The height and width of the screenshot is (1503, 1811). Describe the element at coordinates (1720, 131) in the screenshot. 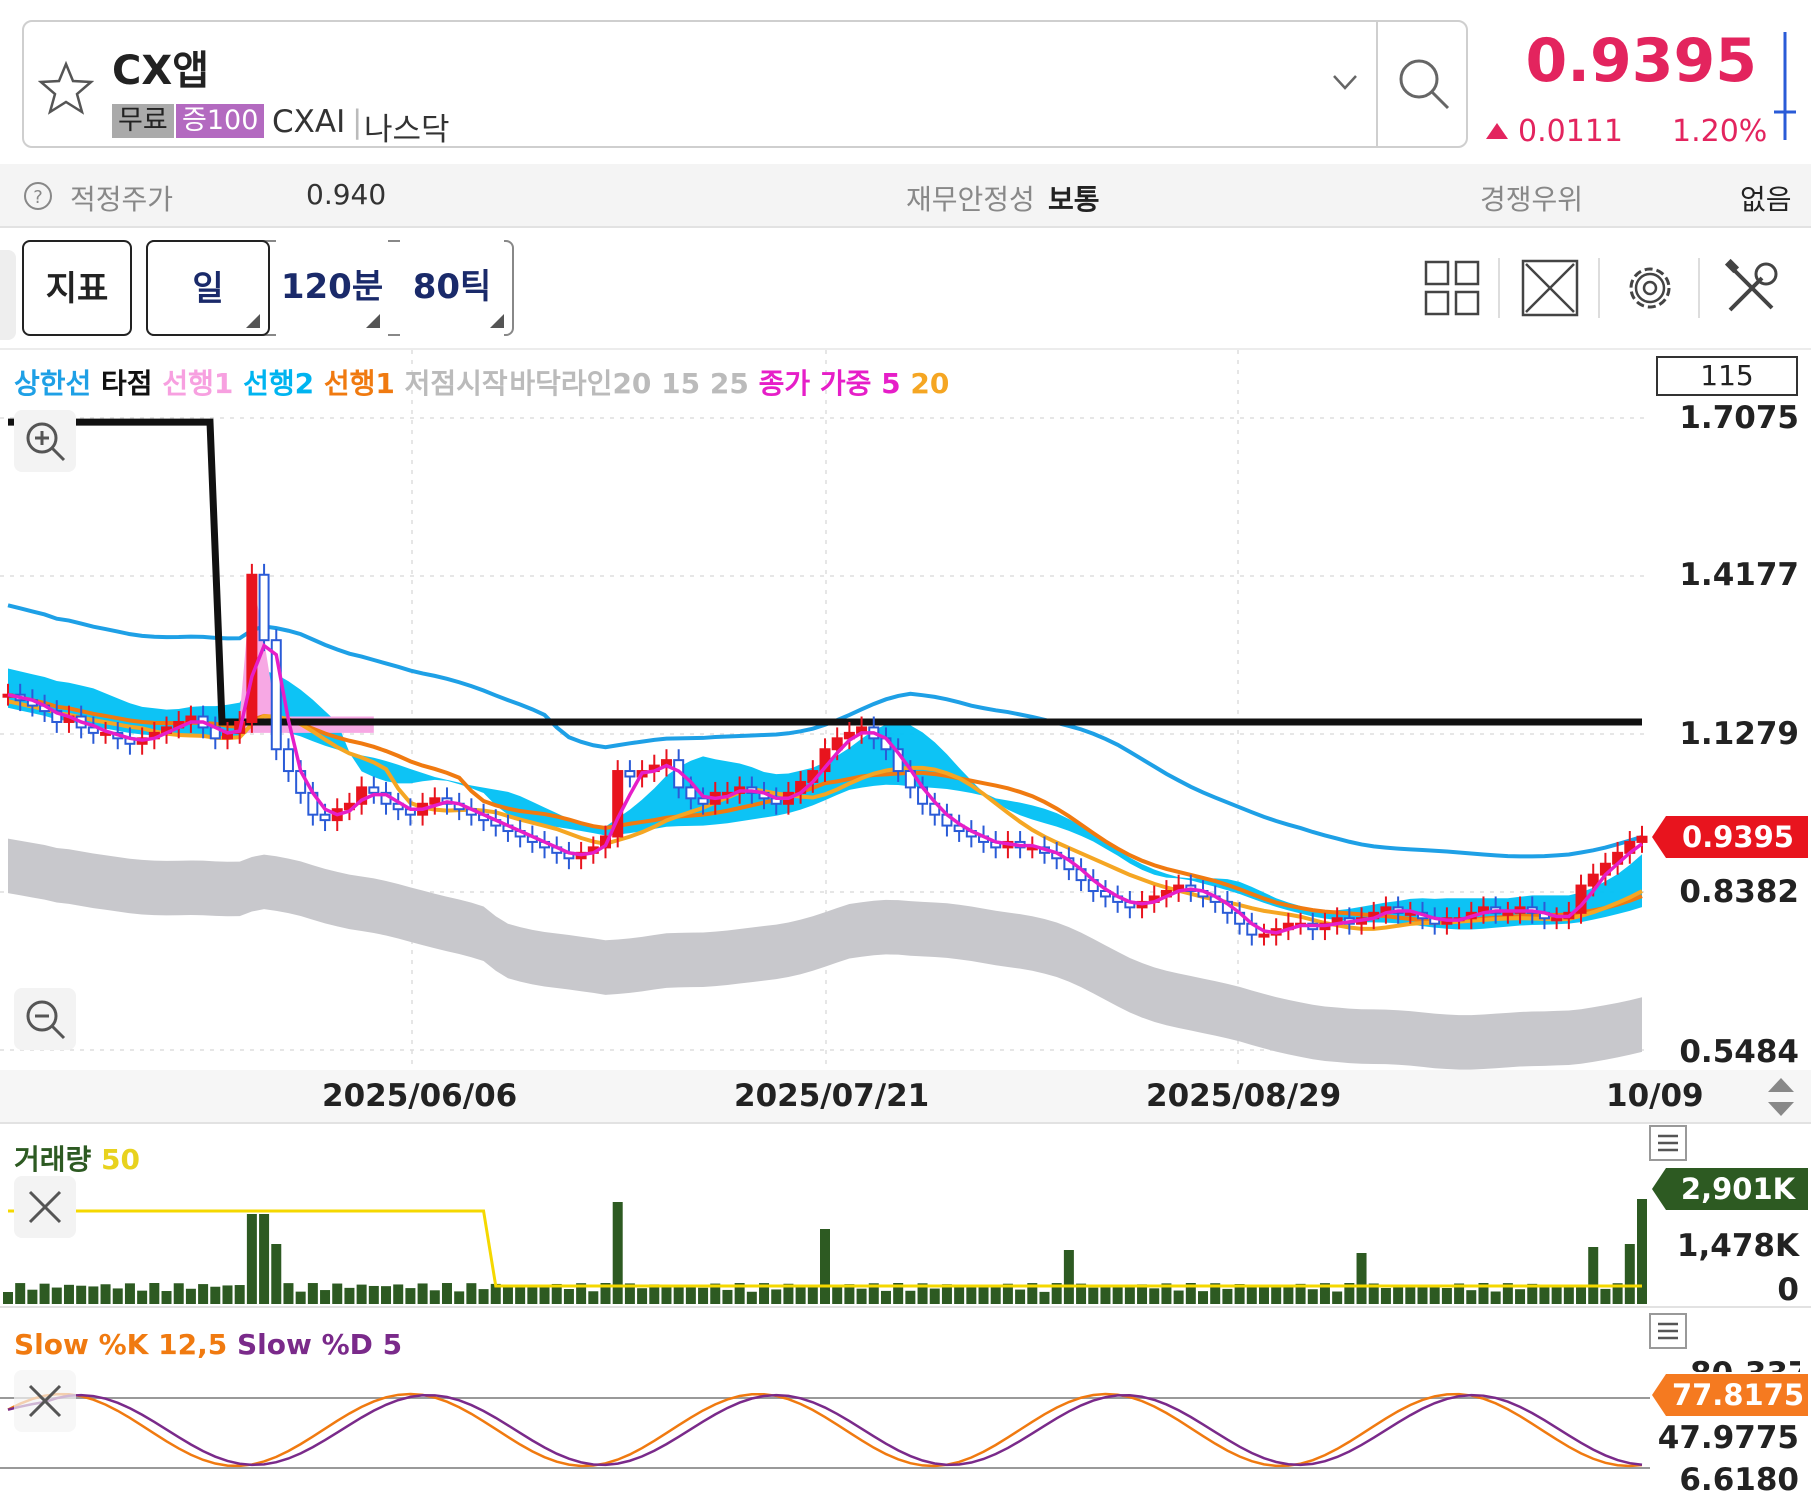

I see `price-change-pct: 1.20%` at that location.